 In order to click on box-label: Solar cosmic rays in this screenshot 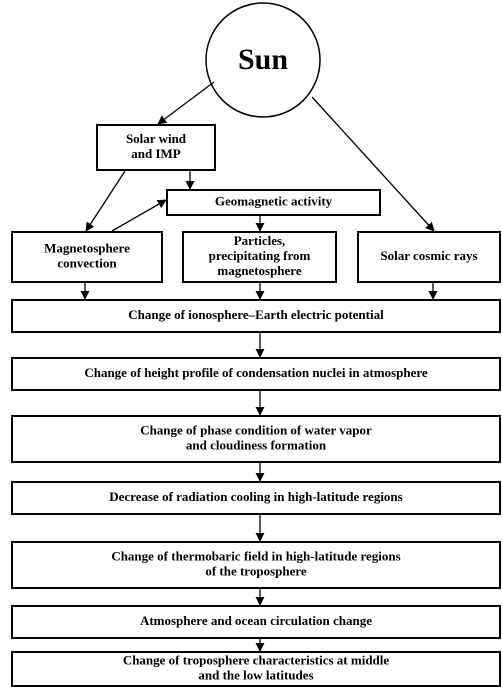, I will do `click(428, 255)`.